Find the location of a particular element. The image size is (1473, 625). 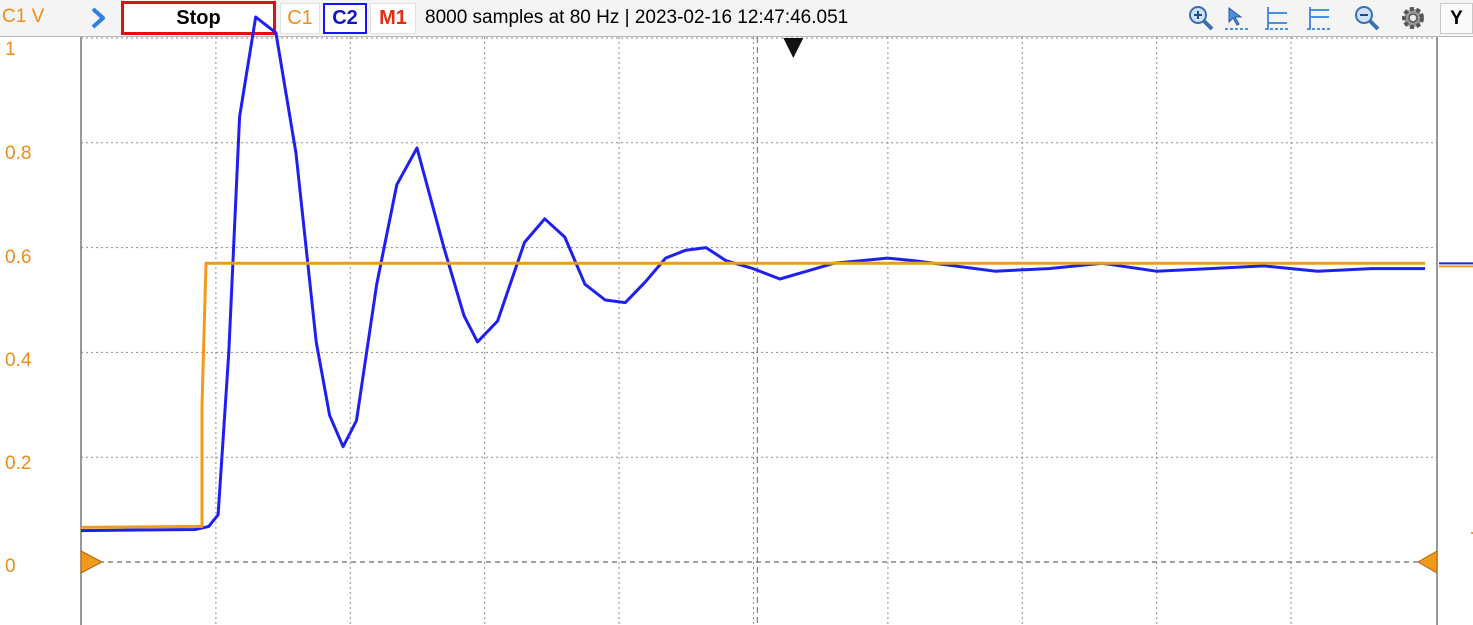

cursor-icon is located at coordinates (1237, 18).